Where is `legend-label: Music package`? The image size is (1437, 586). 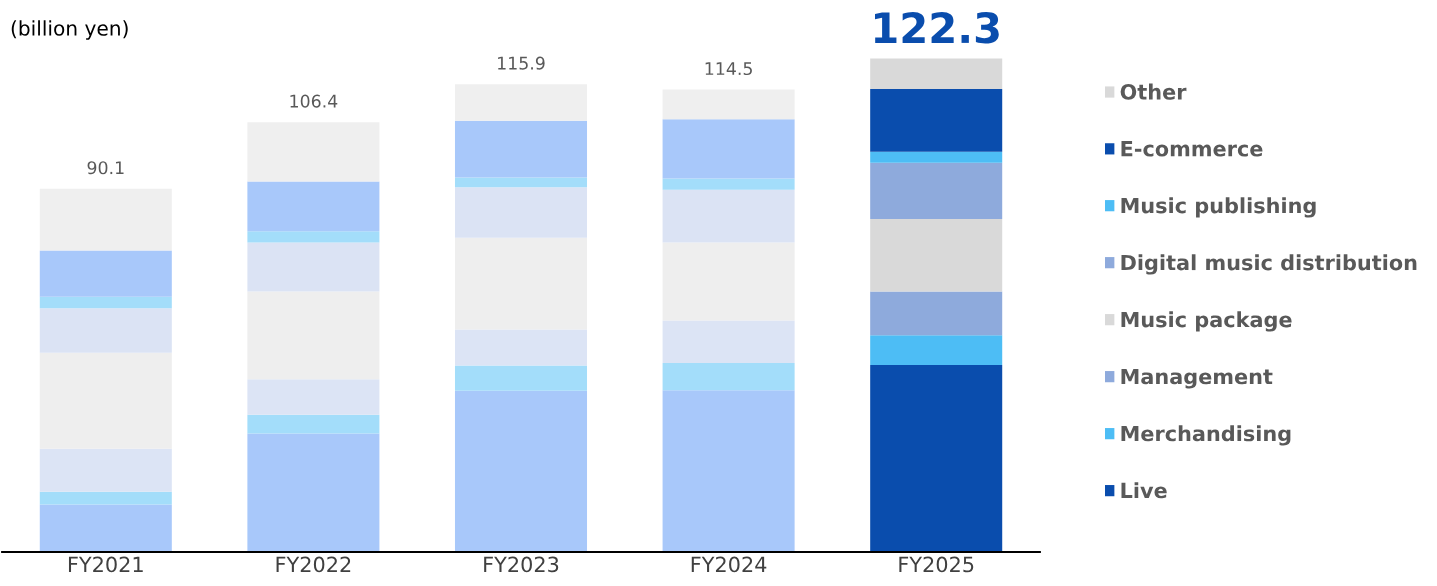 legend-label: Music package is located at coordinates (1206, 321).